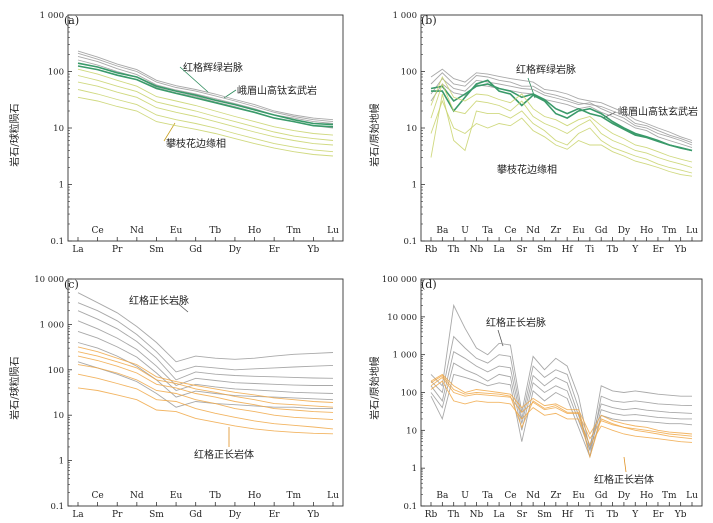 Image resolution: width=713 pixels, height=523 pixels. I want to click on annotation-emeishan-basalt: 峨眉山高钛玄武岩, so click(277, 90).